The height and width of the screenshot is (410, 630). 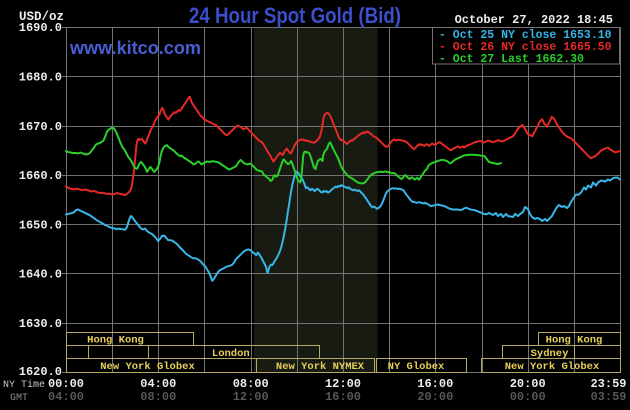 I want to click on svg-text: London, so click(x=231, y=354).